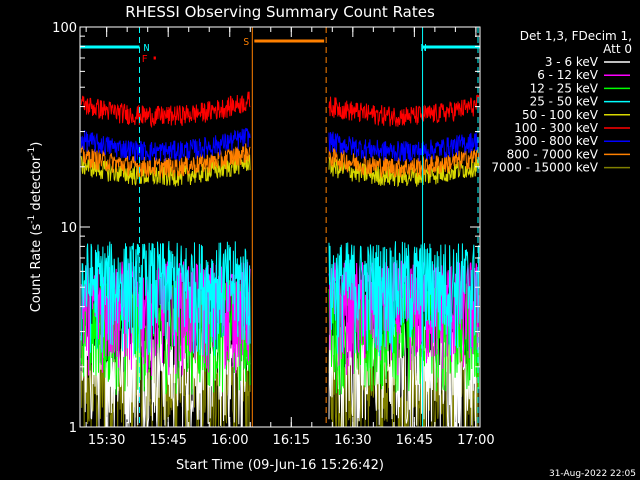  What do you see at coordinates (404, 163) in the screenshot?
I see `series-line-7-seg1` at bounding box center [404, 163].